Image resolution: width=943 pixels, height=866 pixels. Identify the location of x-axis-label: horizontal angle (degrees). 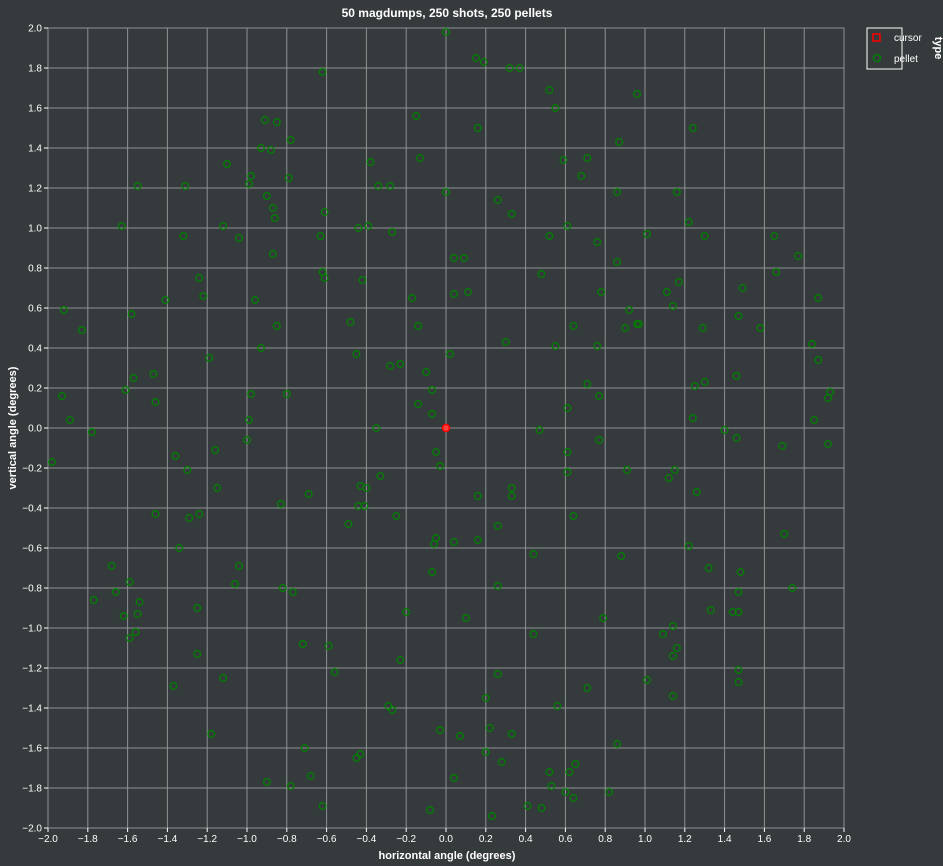
(447, 856).